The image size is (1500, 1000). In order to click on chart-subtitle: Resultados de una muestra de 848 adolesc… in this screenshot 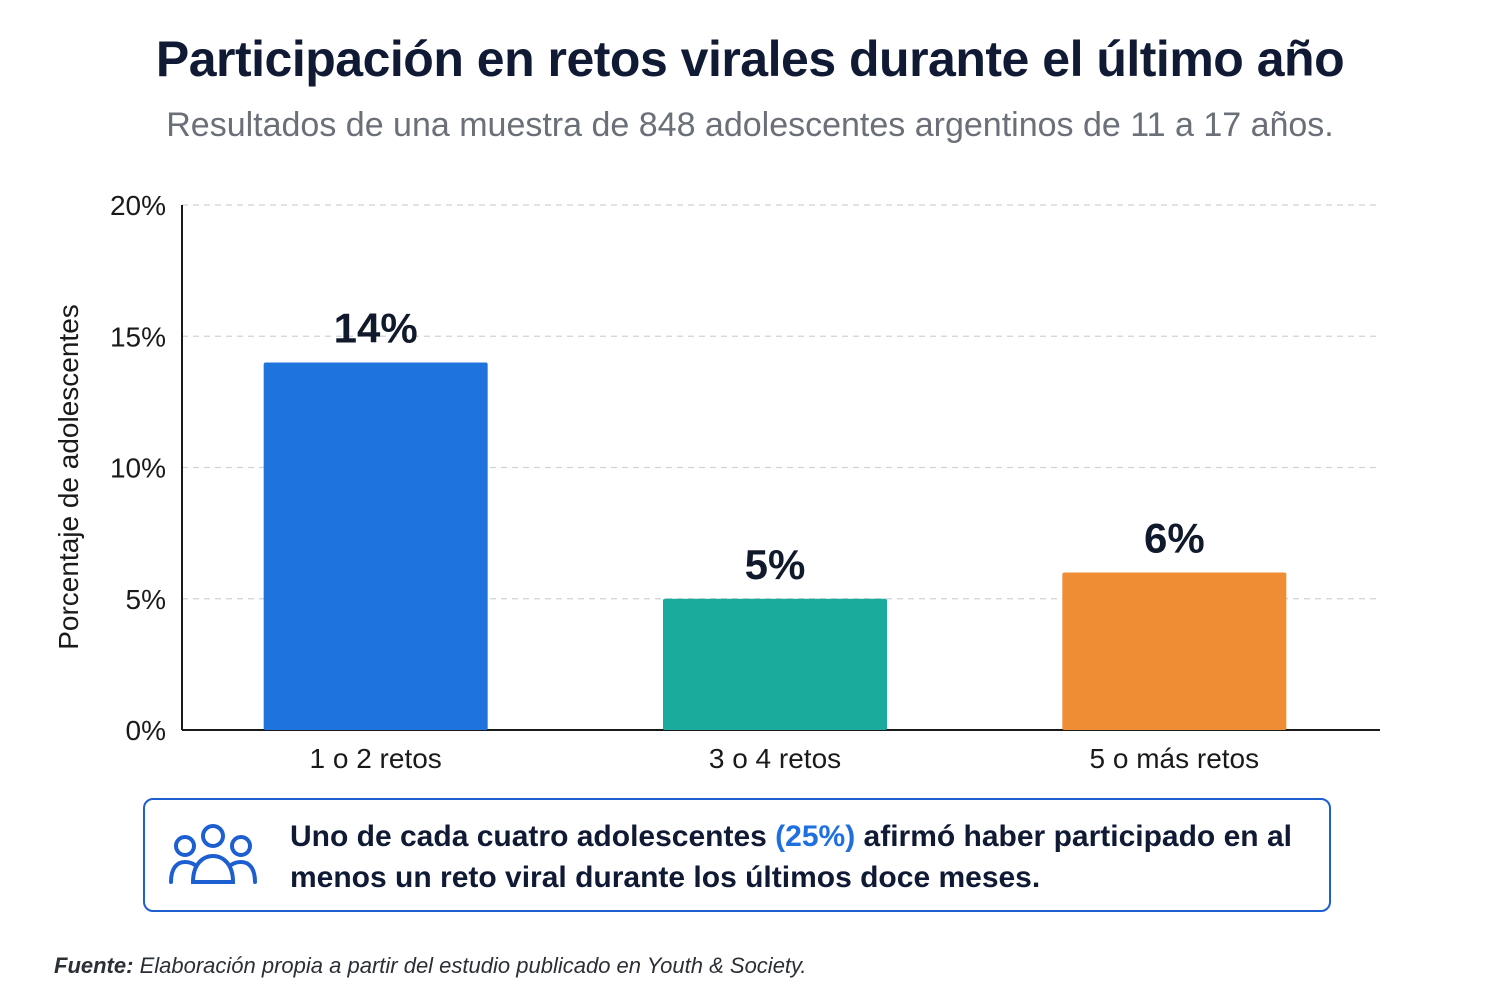, I will do `click(750, 125)`.